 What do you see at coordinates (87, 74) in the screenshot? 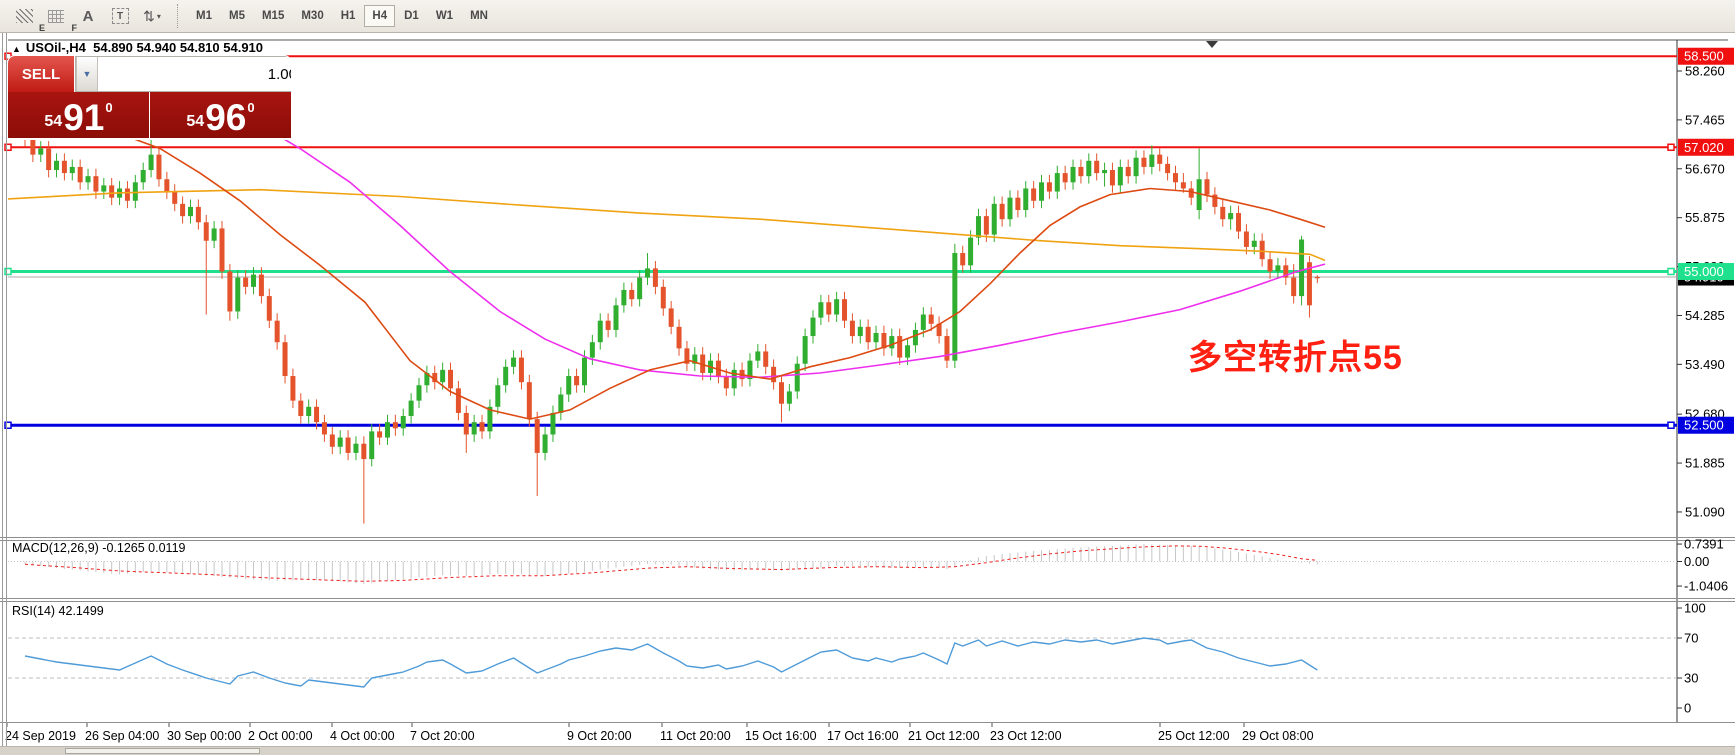
I see `volume-decrease-button: ▼` at bounding box center [87, 74].